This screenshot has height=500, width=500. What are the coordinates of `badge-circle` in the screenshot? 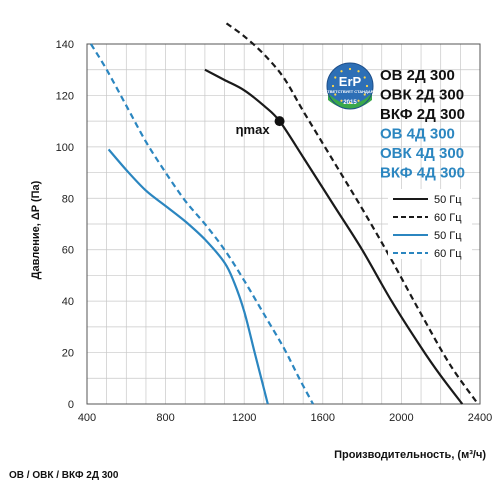 It's located at (350, 86).